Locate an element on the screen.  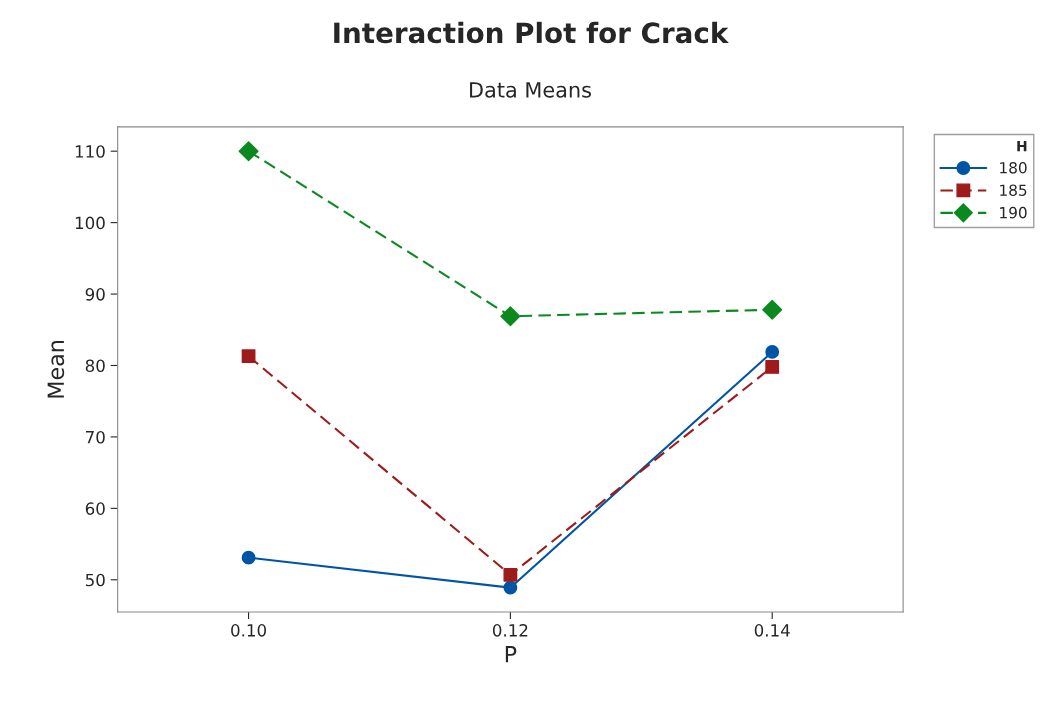
x-tick-label: 0.14 is located at coordinates (772, 630).